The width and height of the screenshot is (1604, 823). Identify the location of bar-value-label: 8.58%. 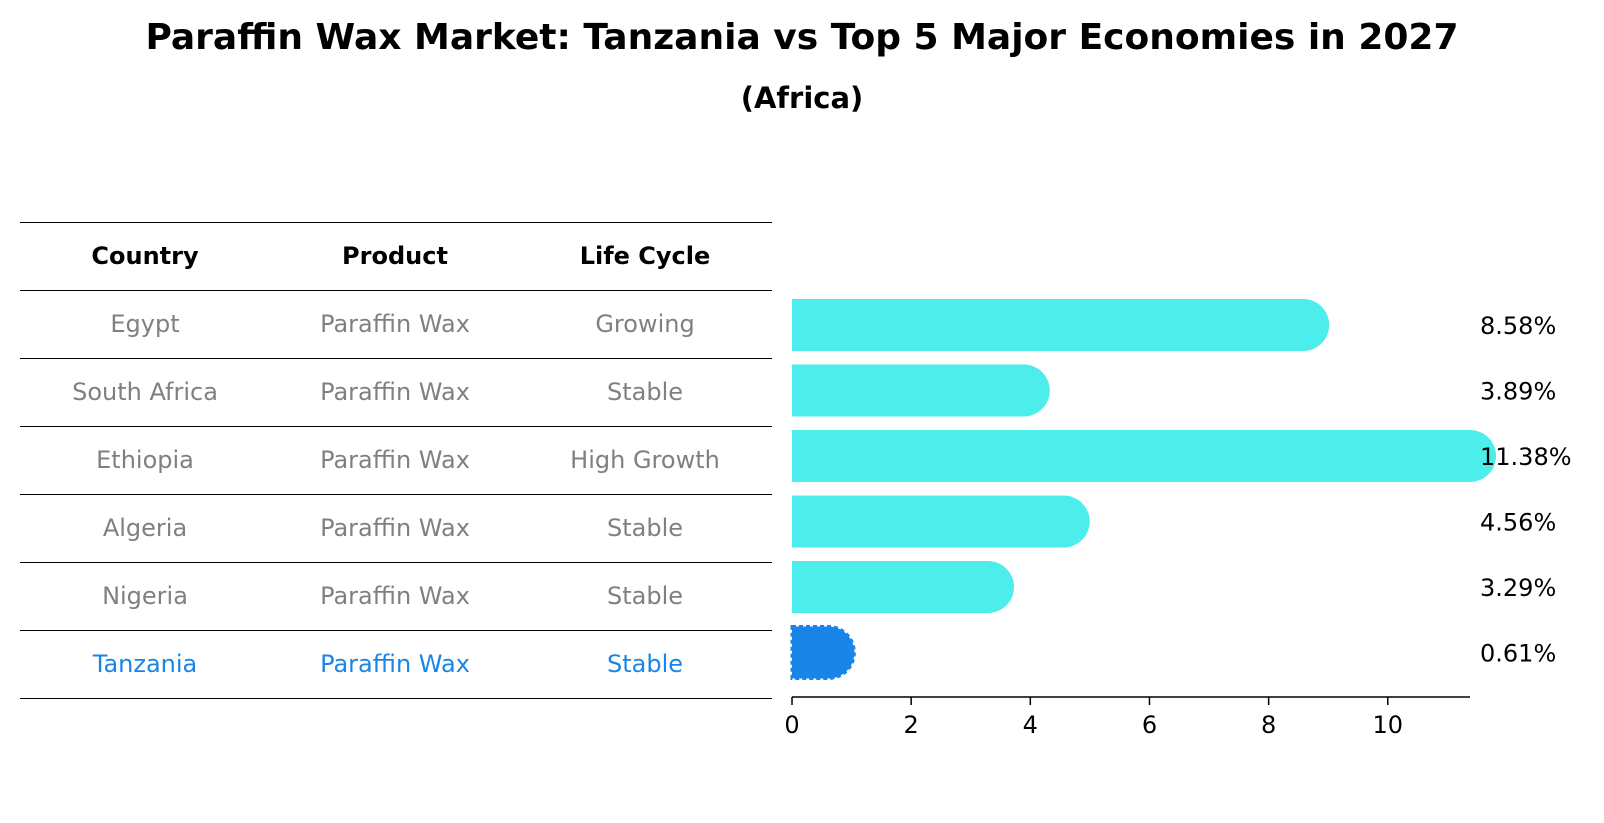
(1518, 326).